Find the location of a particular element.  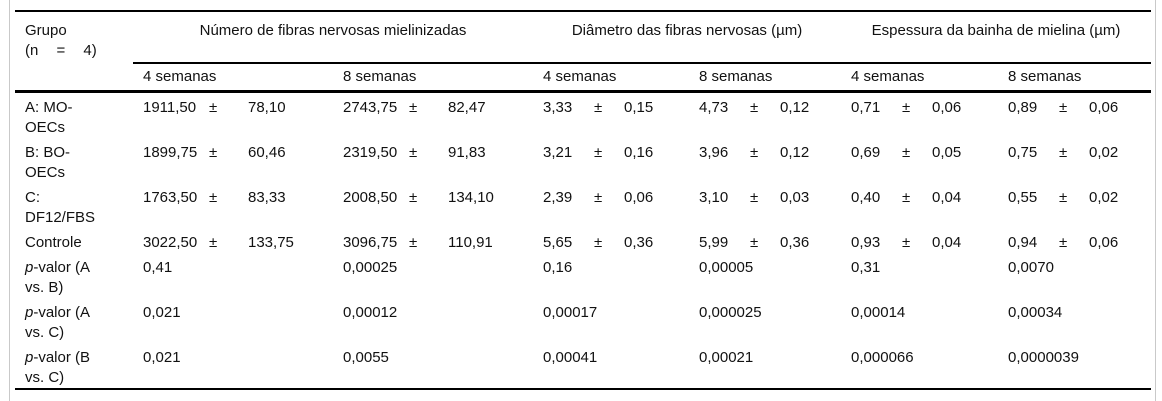

mean-value: 3022,50 is located at coordinates (170, 242).